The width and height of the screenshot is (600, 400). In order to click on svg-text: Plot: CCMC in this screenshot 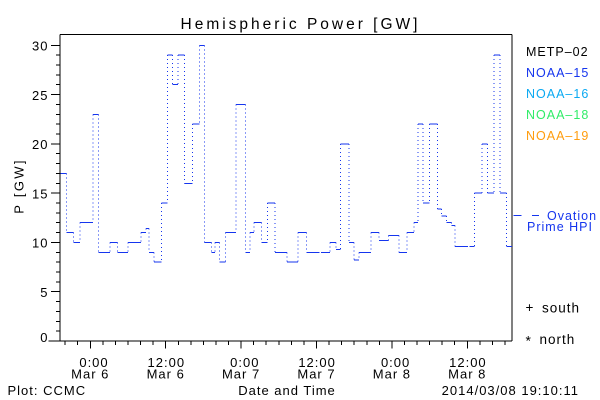, I will do `click(47, 390)`.